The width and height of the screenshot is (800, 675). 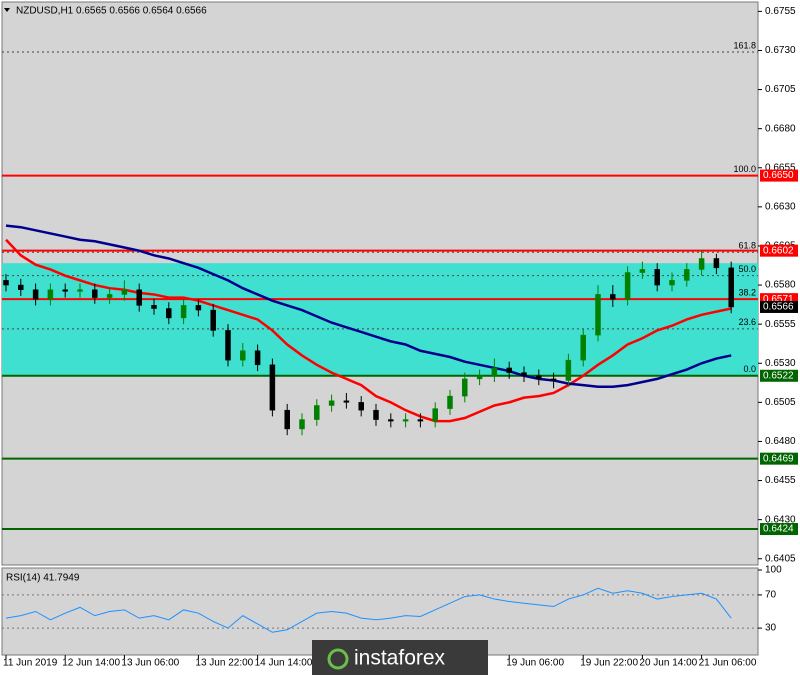 I want to click on rsi-tick-label: 100, so click(x=773, y=570).